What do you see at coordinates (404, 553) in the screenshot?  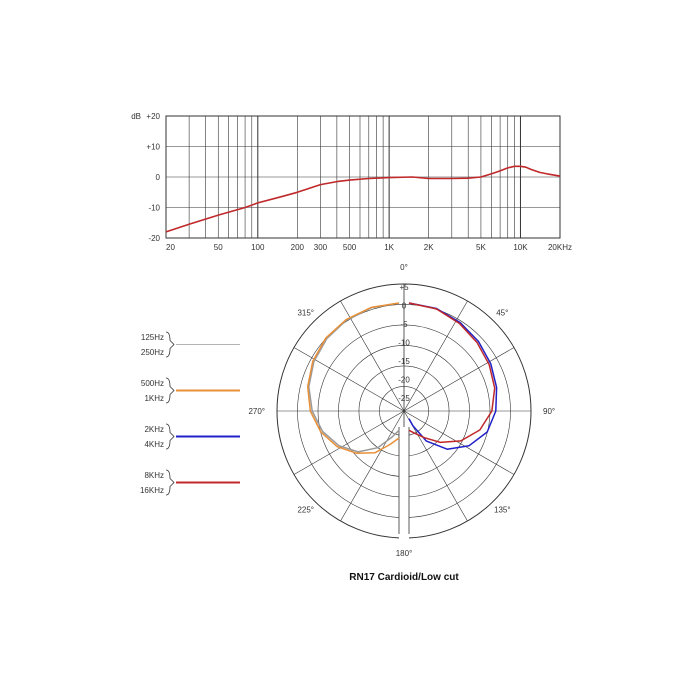 I see `polar-angle-label: 180°` at bounding box center [404, 553].